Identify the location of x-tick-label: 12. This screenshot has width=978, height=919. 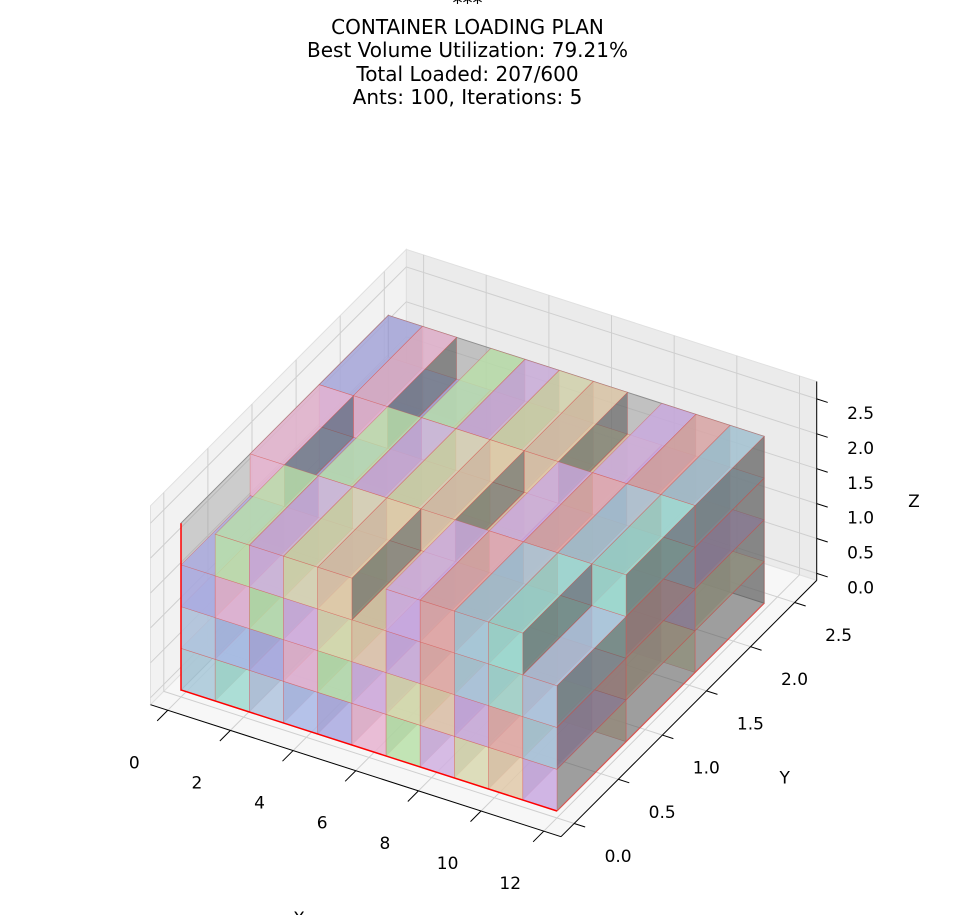
(510, 884).